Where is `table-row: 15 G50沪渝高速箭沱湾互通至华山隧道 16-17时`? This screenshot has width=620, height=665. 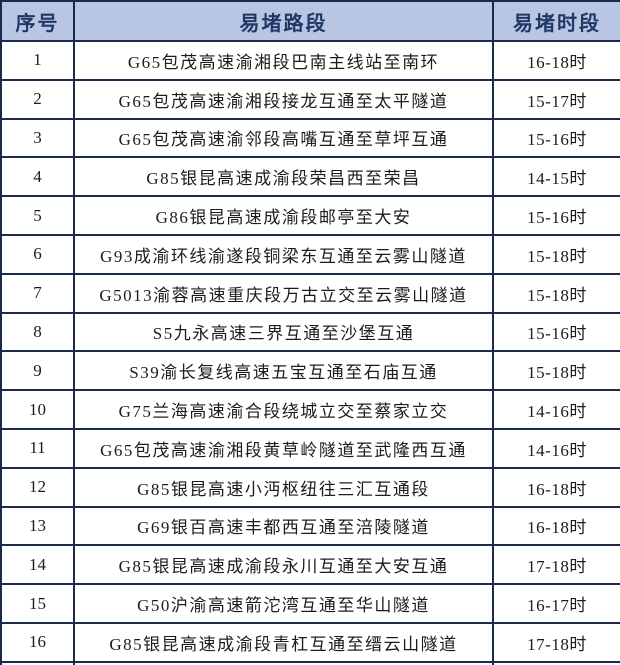 table-row: 15 G50沪渝高速箭沱湾互通至华山隧道 16-17时 is located at coordinates (310, 603).